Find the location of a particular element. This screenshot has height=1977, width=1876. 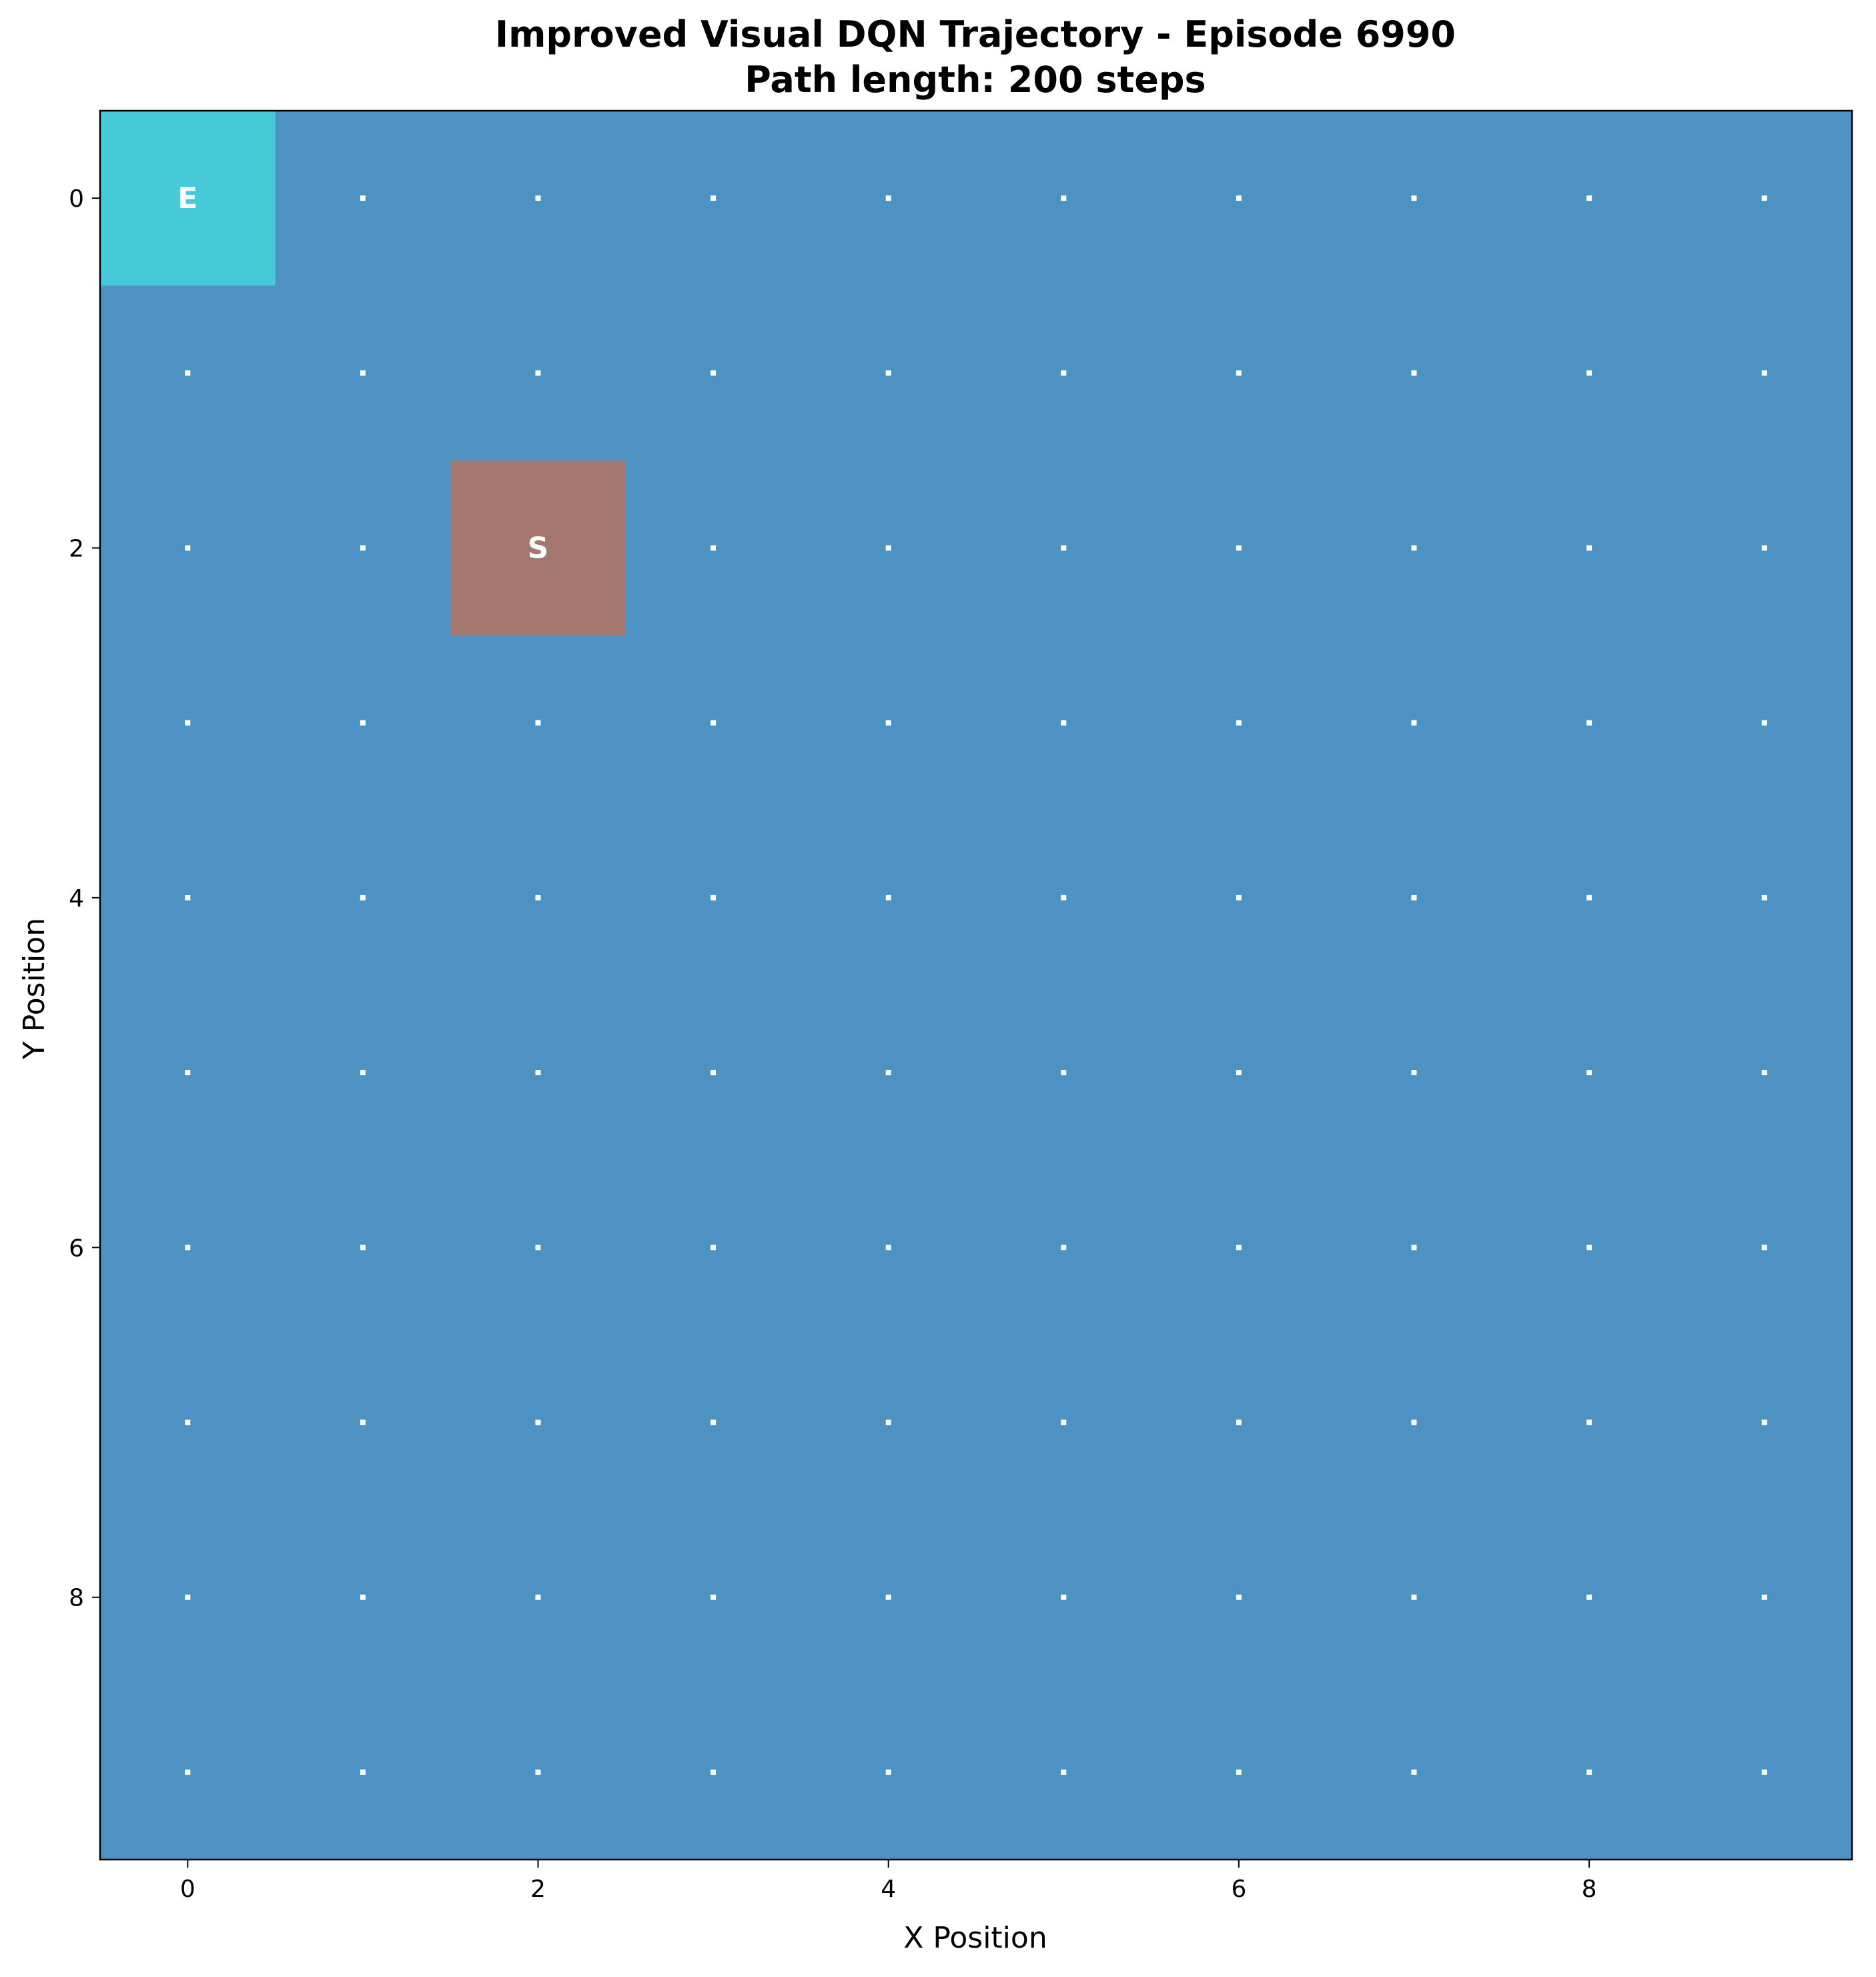

y-tick-label: 8 is located at coordinates (76, 1598).